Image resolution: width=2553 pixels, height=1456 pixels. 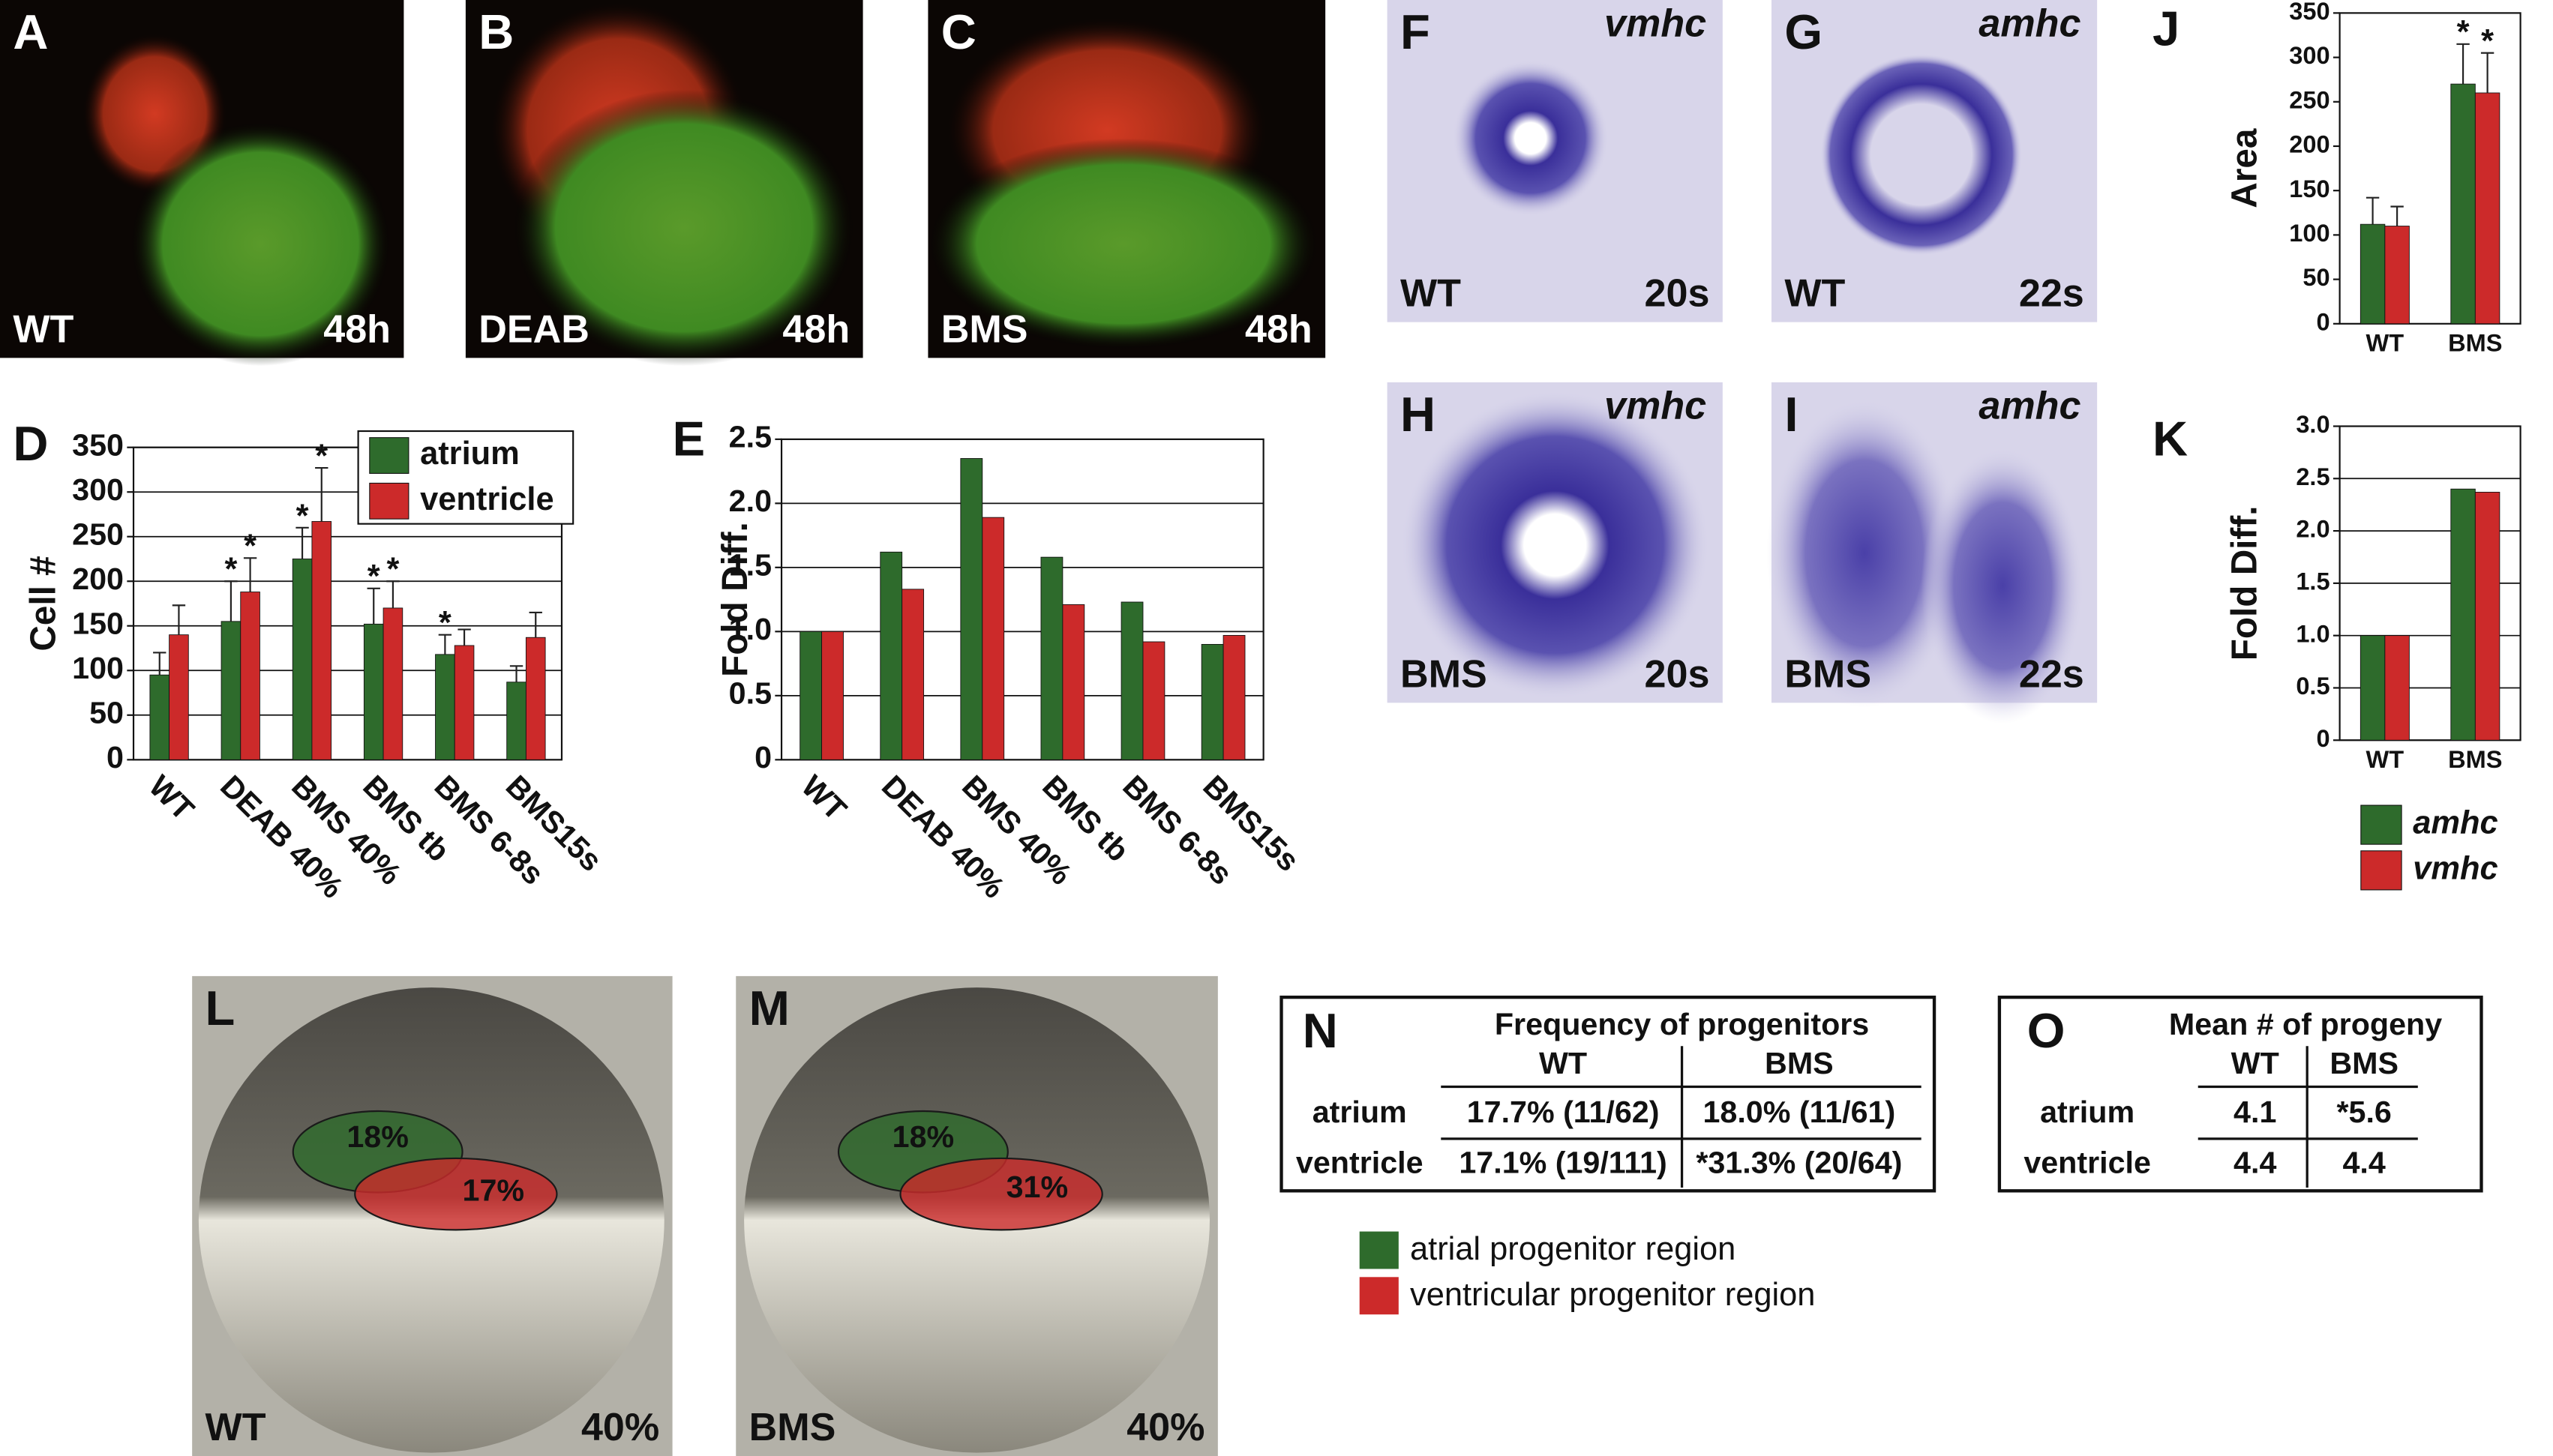 I want to click on region-label: 17%, so click(x=494, y=1190).